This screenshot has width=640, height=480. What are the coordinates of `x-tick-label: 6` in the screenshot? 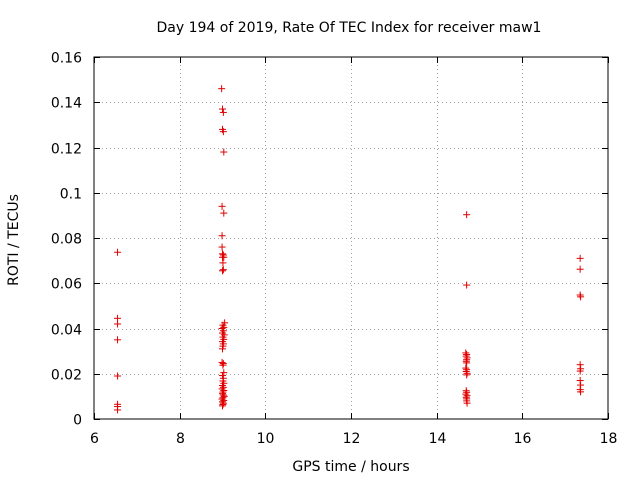 It's located at (94, 439).